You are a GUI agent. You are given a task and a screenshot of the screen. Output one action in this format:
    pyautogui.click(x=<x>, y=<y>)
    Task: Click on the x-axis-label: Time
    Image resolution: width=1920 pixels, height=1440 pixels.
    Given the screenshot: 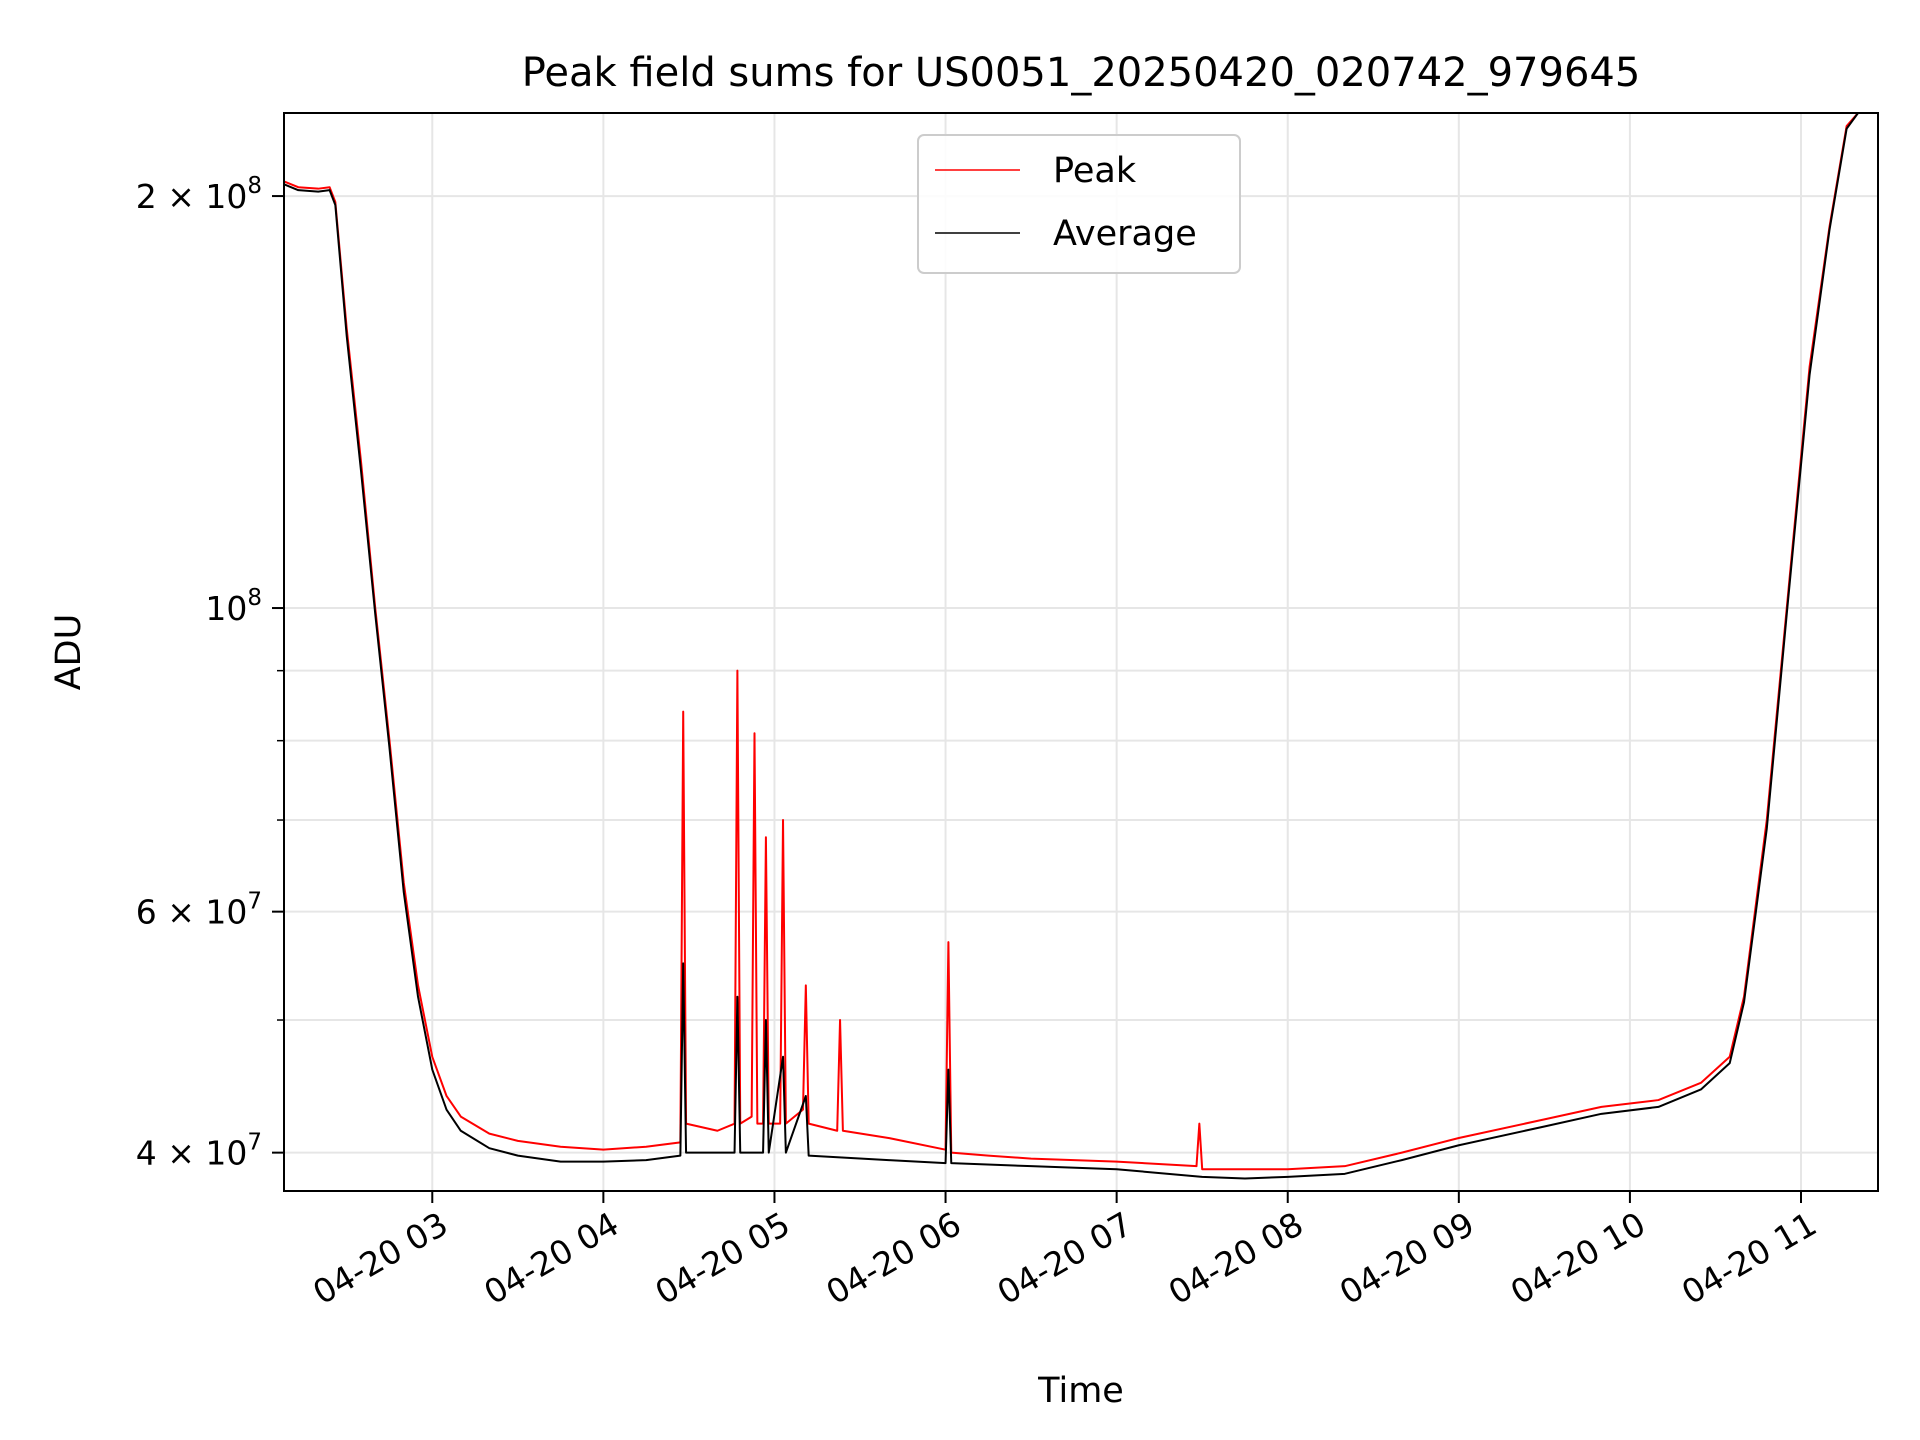 What is the action you would take?
    pyautogui.click(x=1080, y=1391)
    